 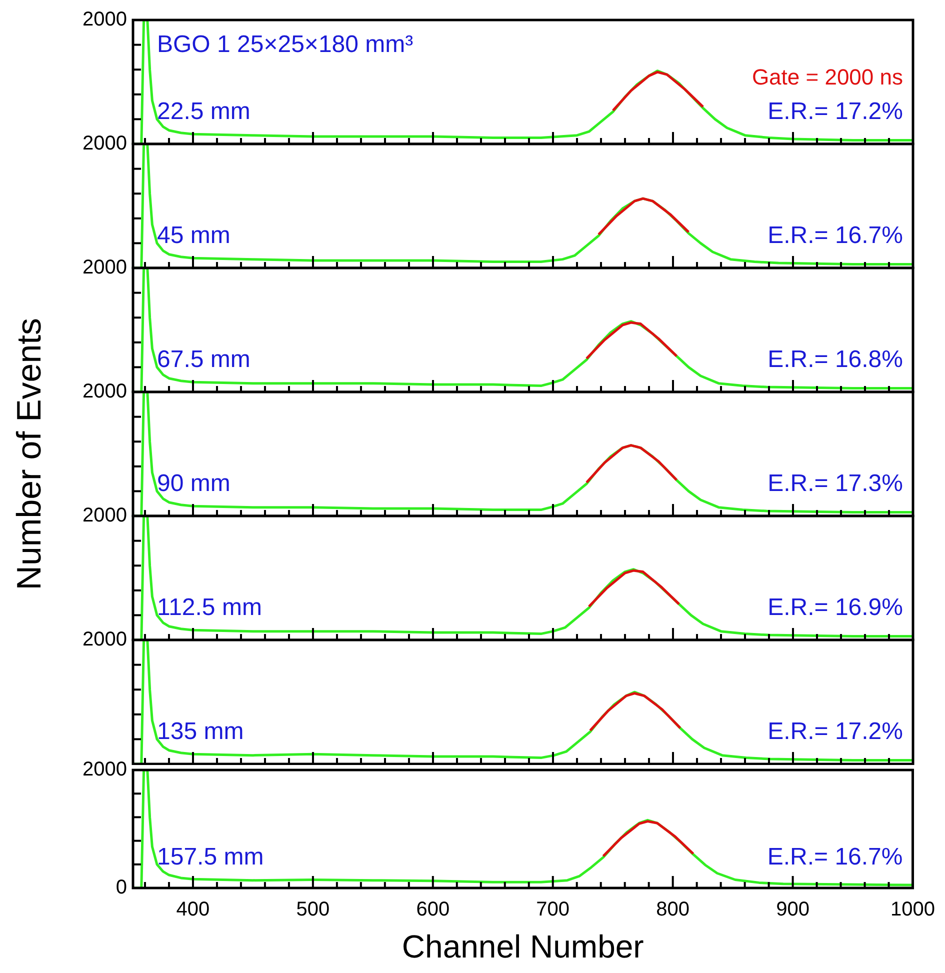 I want to click on x-axis-title: Channel Number, so click(x=523, y=946).